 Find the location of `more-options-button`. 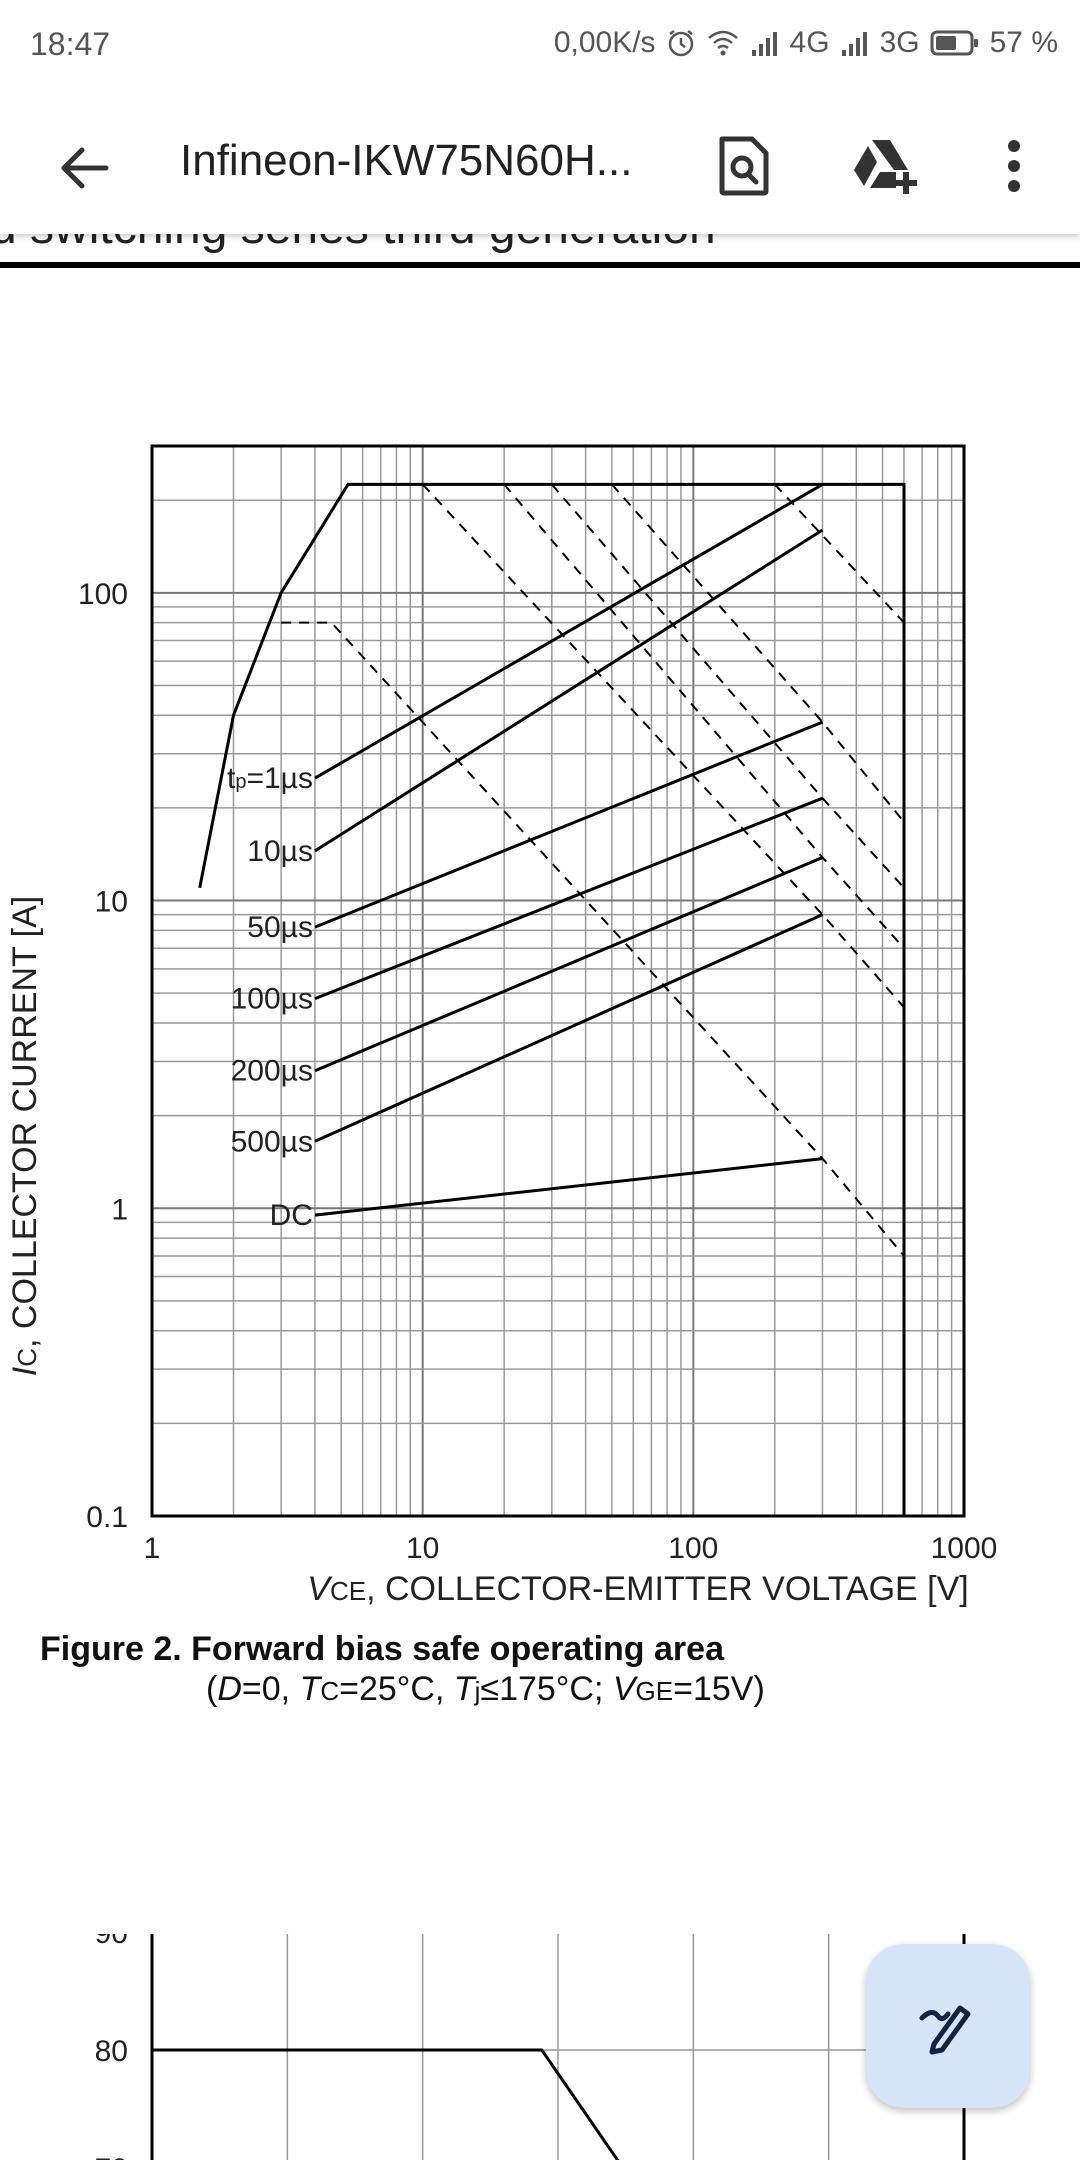

more-options-button is located at coordinates (1014, 166).